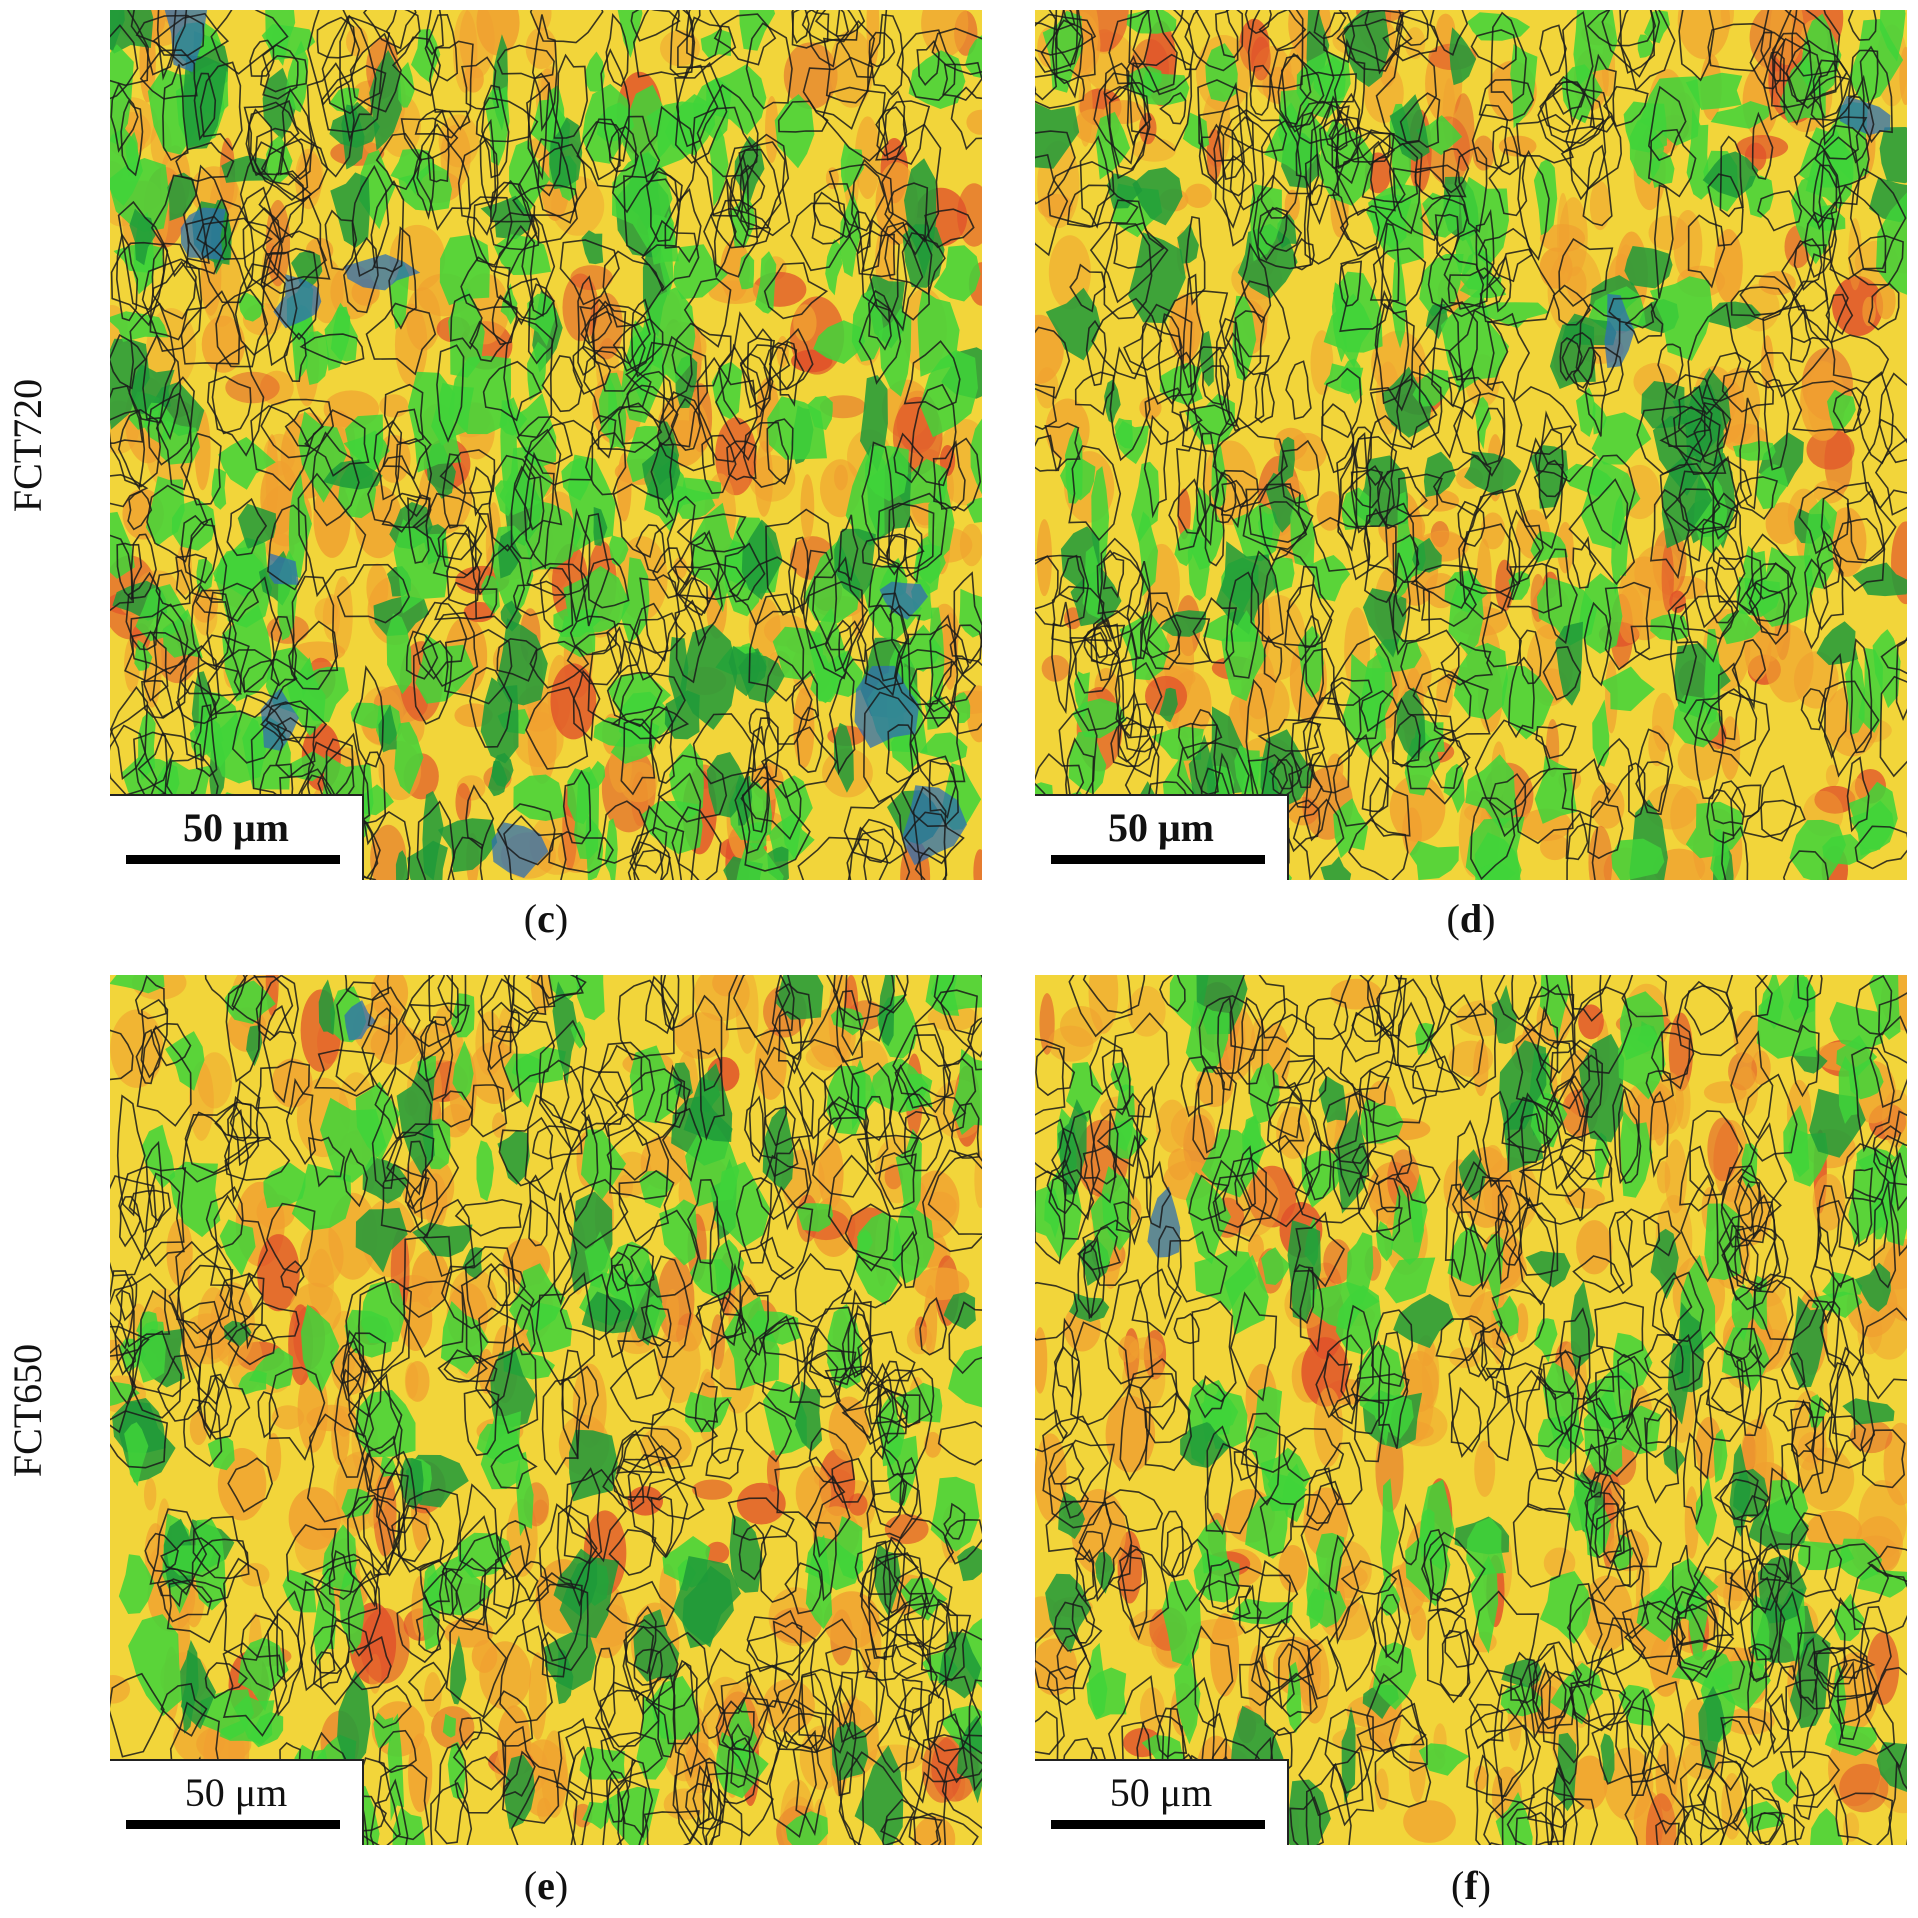 The height and width of the screenshot is (1918, 1918). I want to click on caption-f: (f), so click(1471, 1885).